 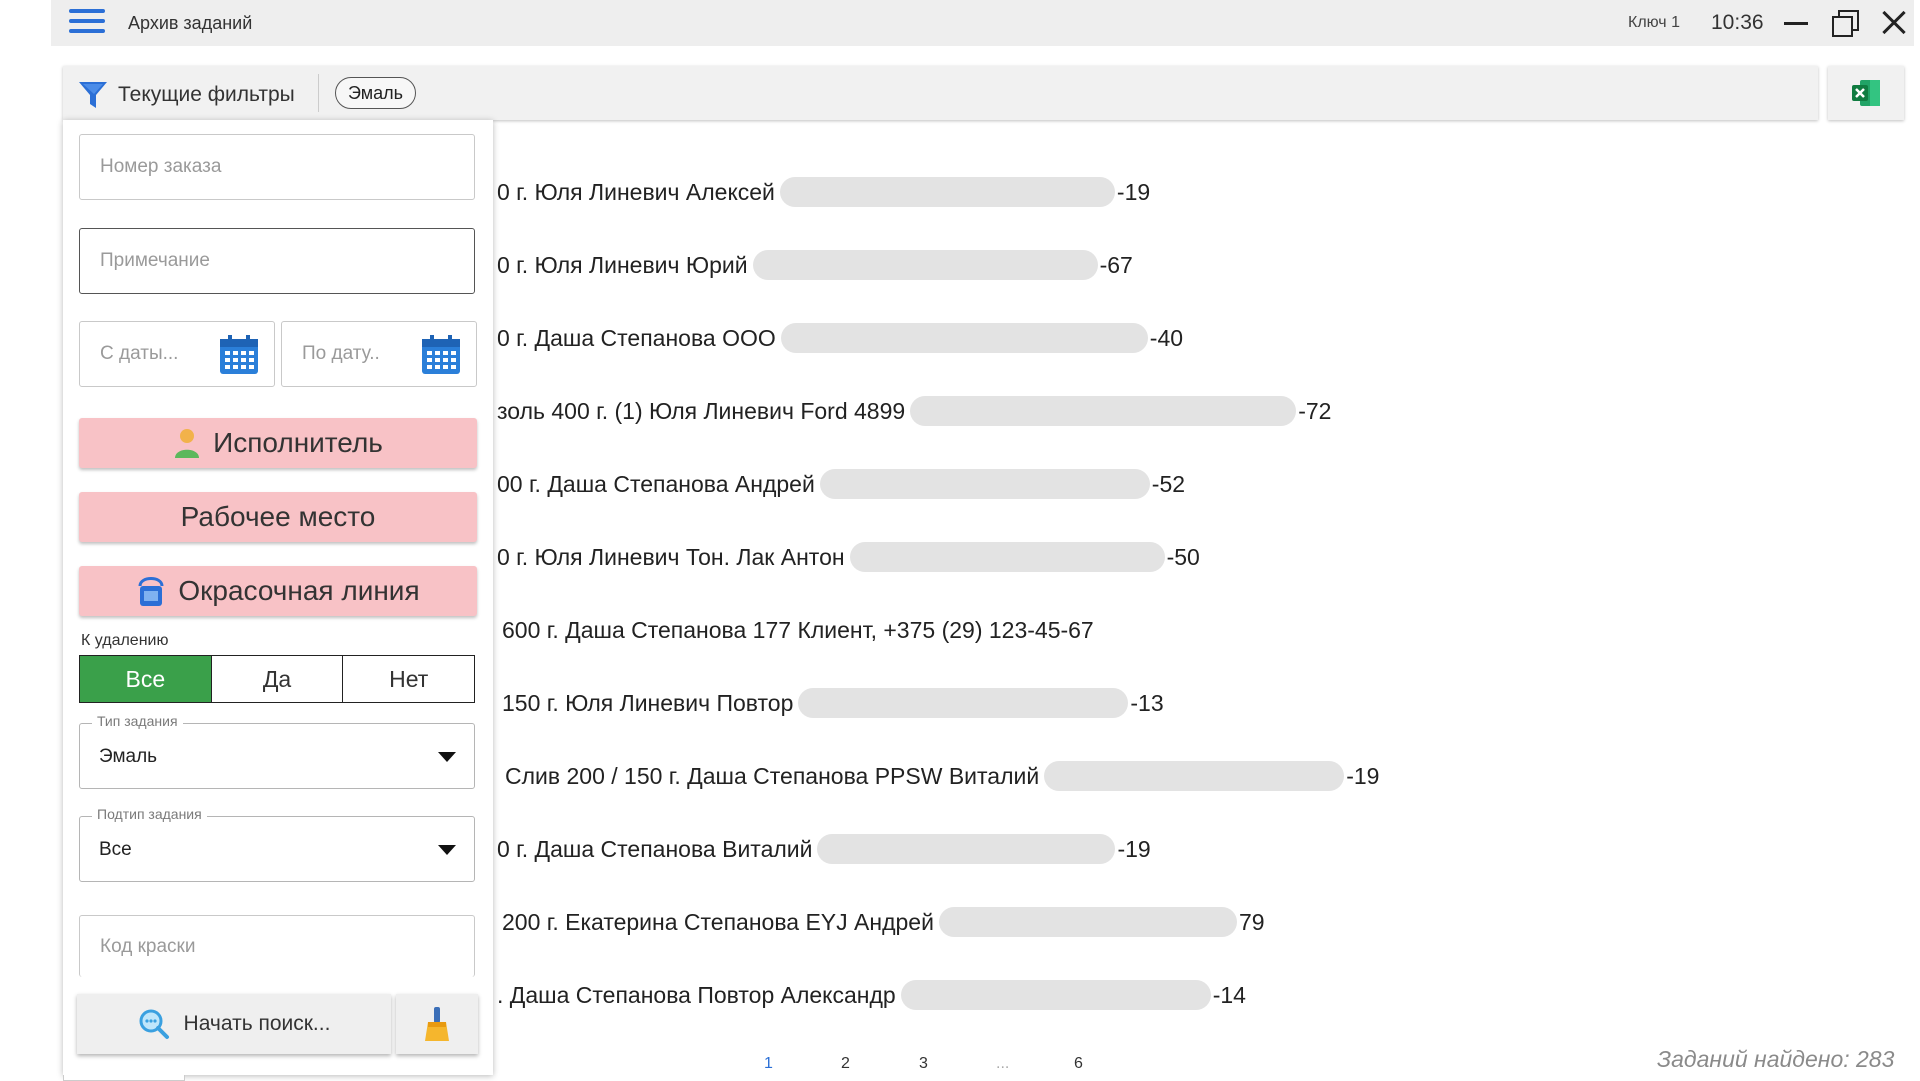 What do you see at coordinates (87, 23) in the screenshot?
I see `hamburger-menu-icon` at bounding box center [87, 23].